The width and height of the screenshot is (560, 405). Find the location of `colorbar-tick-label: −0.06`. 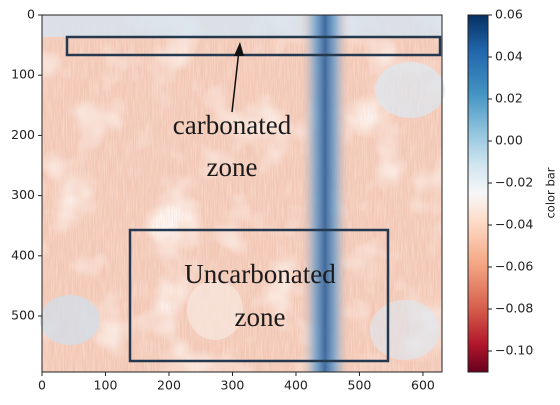

colorbar-tick-label: −0.06 is located at coordinates (514, 266).